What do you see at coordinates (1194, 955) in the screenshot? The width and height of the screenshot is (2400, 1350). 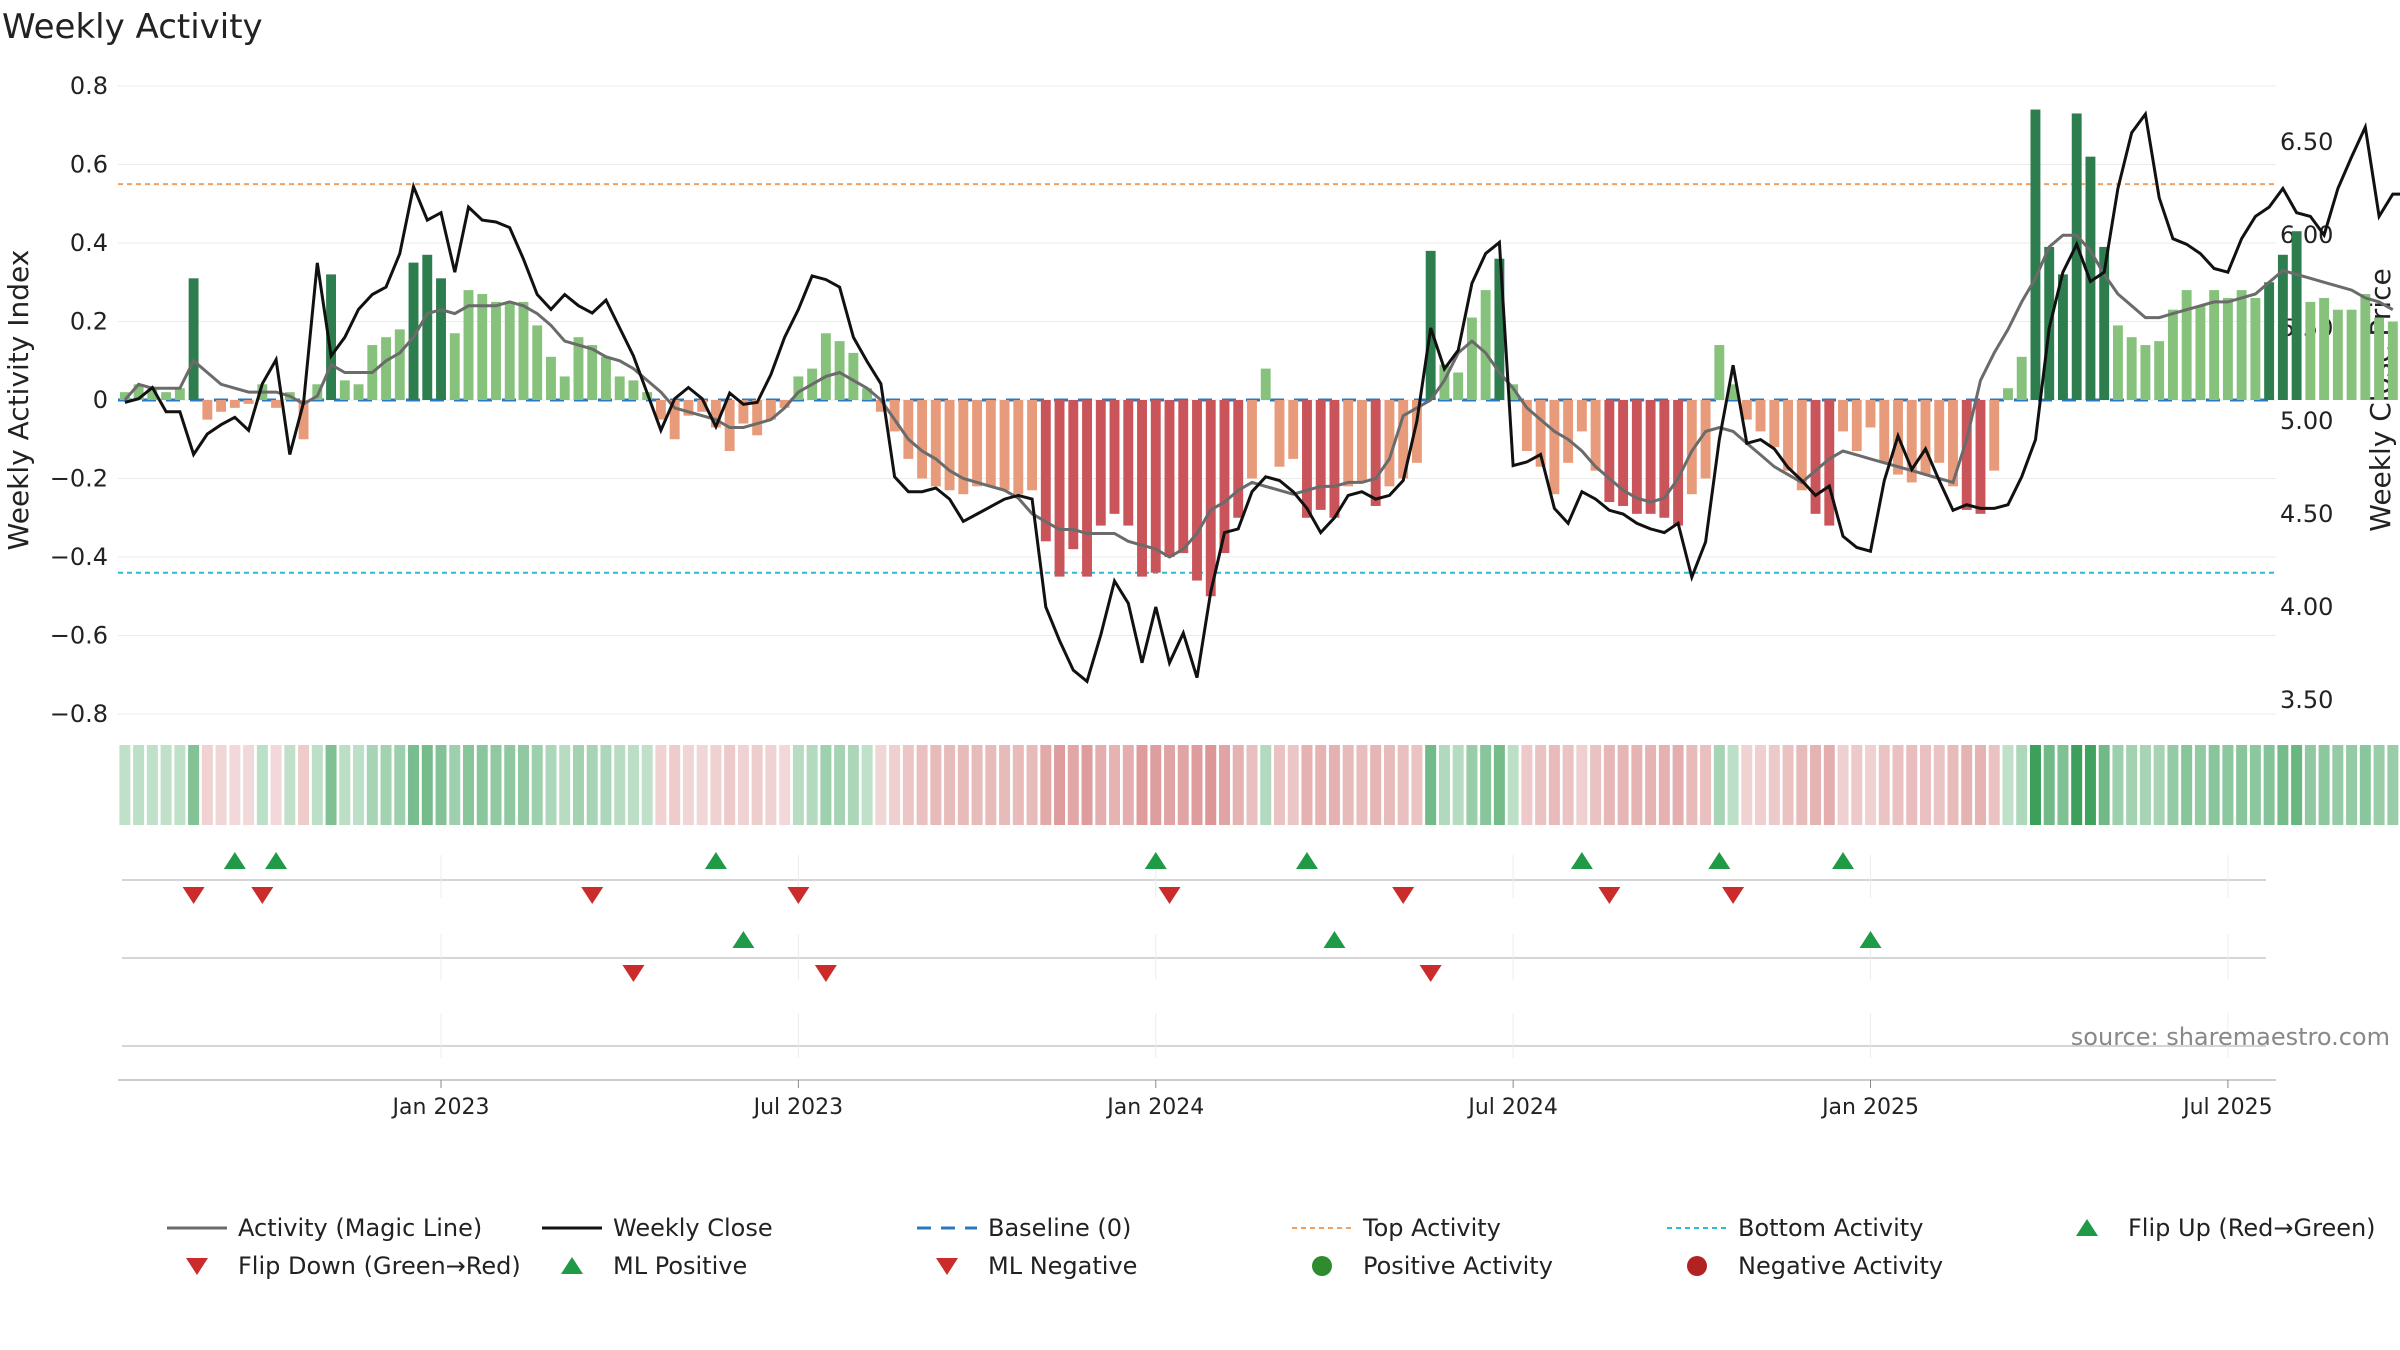 I see `signal-panels` at bounding box center [1194, 955].